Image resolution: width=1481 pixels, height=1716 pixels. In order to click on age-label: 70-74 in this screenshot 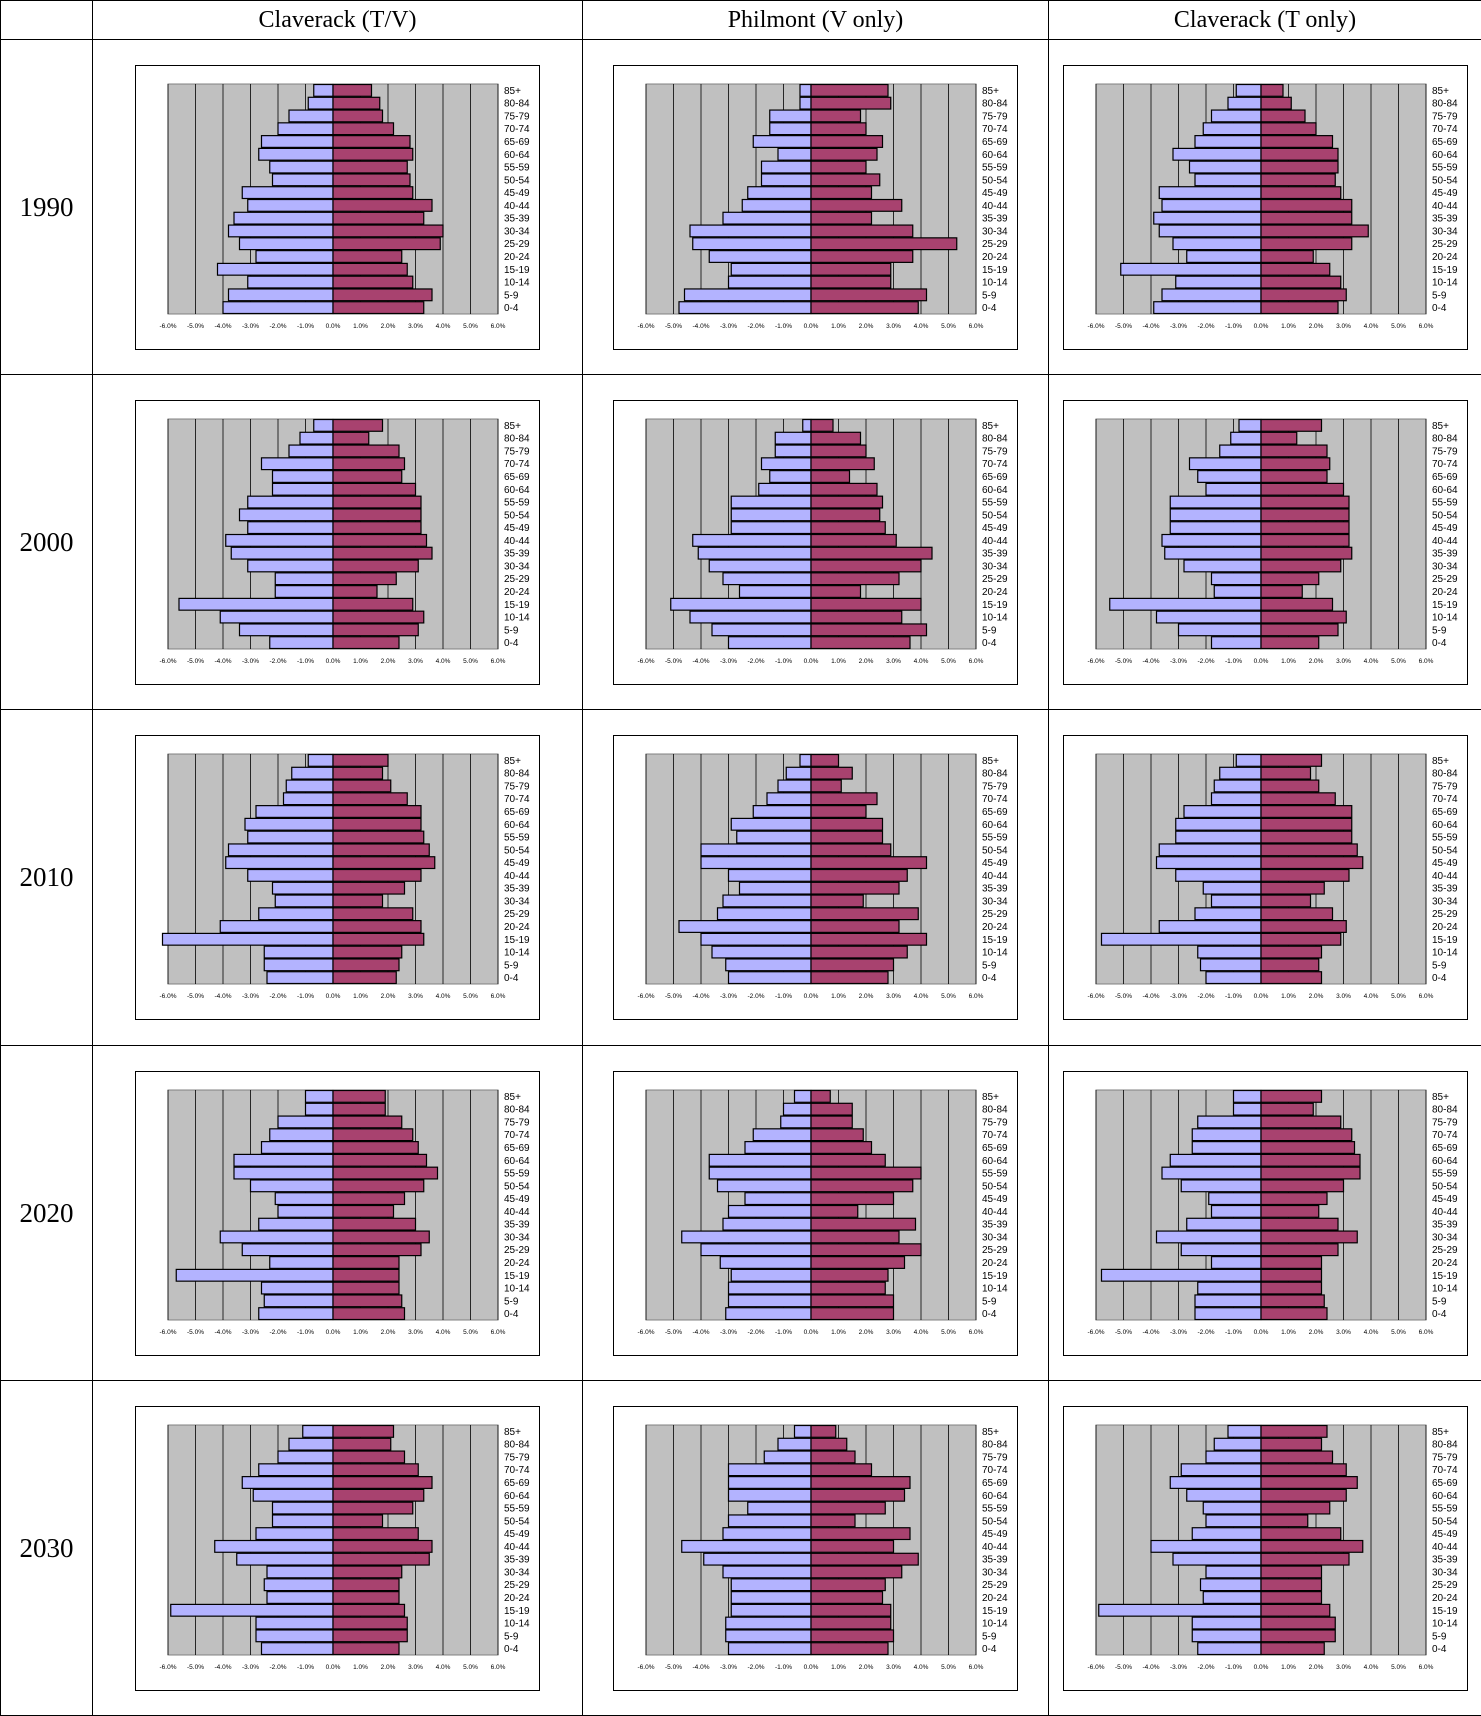, I will do `click(1445, 129)`.